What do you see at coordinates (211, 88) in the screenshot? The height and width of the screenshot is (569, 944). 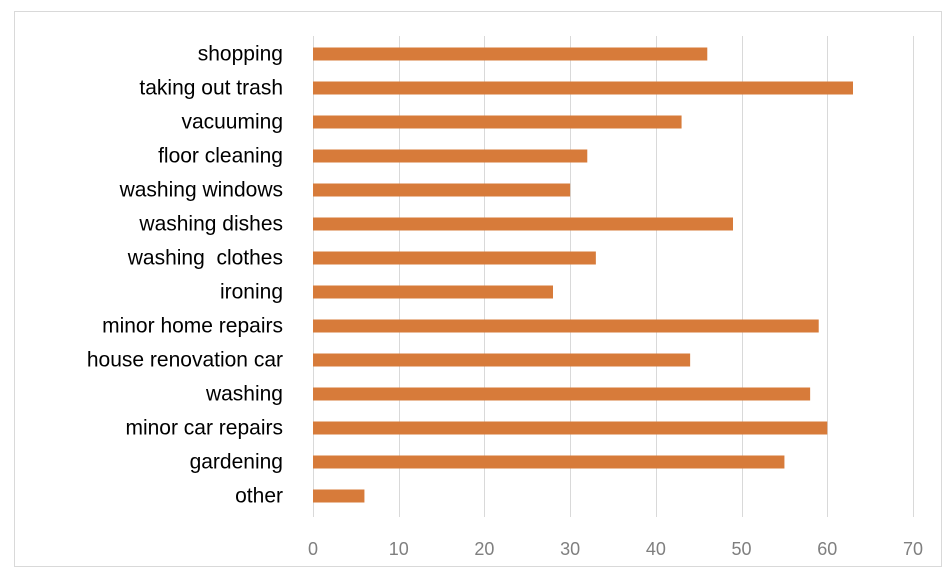 I see `category-label: taking out trash` at bounding box center [211, 88].